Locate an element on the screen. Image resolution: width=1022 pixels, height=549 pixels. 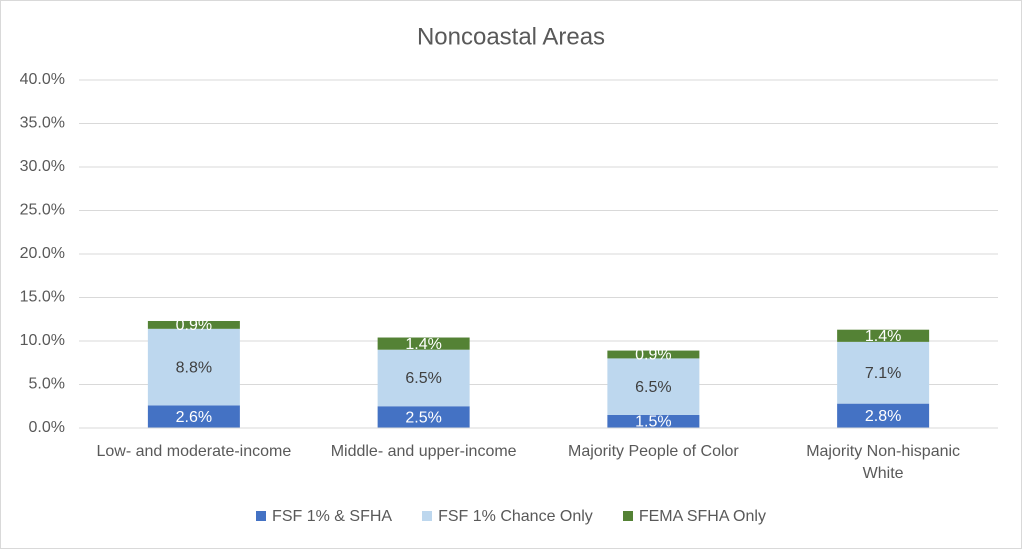
y-tick-label: 5.0% is located at coordinates (47, 384).